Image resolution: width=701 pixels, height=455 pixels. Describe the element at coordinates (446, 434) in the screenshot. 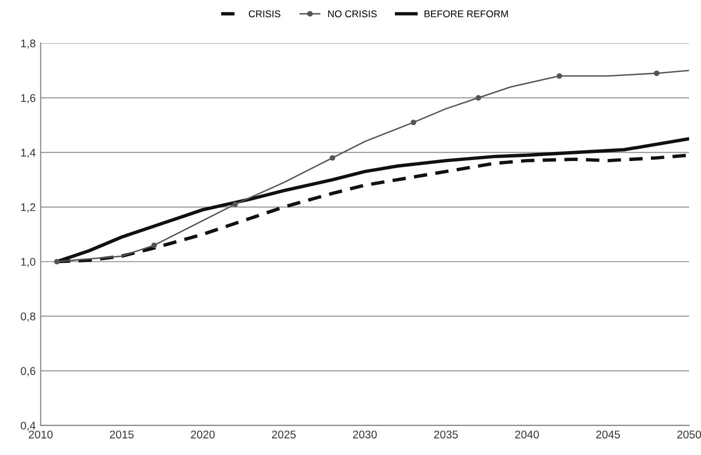

I see `x-tick-label: 2035` at that location.